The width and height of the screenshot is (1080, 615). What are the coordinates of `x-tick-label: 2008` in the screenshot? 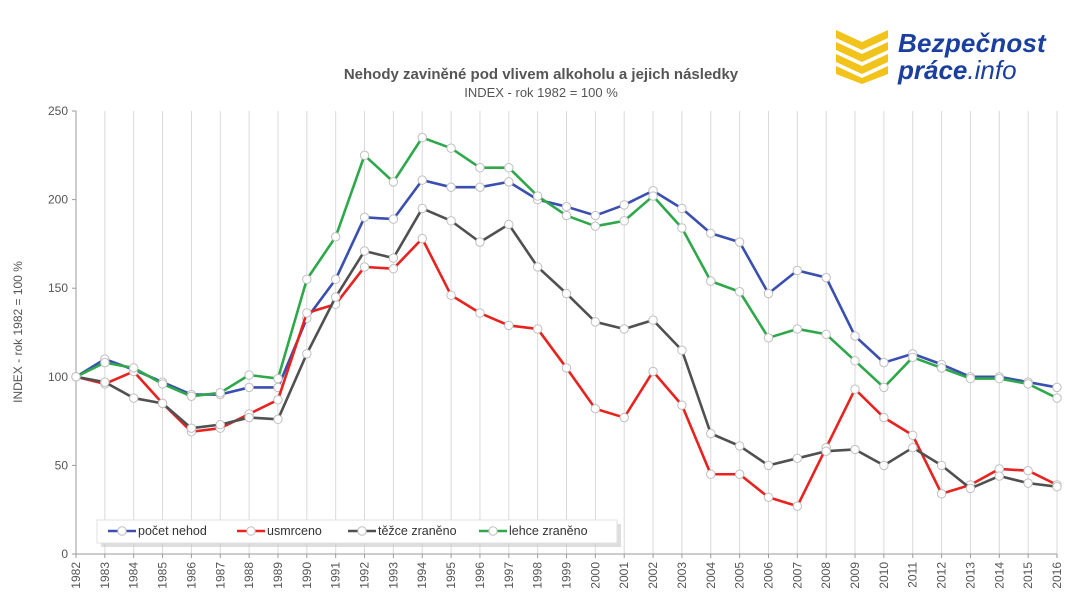 It's located at (826, 575).